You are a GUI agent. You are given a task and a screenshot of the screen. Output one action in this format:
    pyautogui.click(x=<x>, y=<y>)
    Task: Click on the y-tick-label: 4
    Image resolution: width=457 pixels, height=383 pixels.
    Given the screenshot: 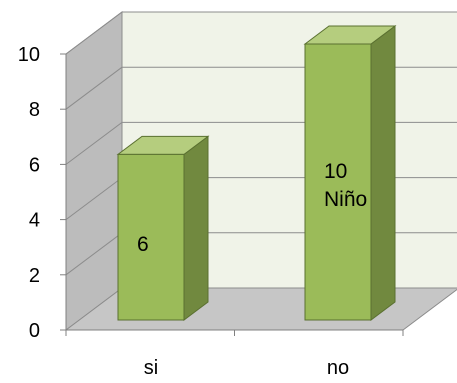 What is the action you would take?
    pyautogui.click(x=34, y=221)
    